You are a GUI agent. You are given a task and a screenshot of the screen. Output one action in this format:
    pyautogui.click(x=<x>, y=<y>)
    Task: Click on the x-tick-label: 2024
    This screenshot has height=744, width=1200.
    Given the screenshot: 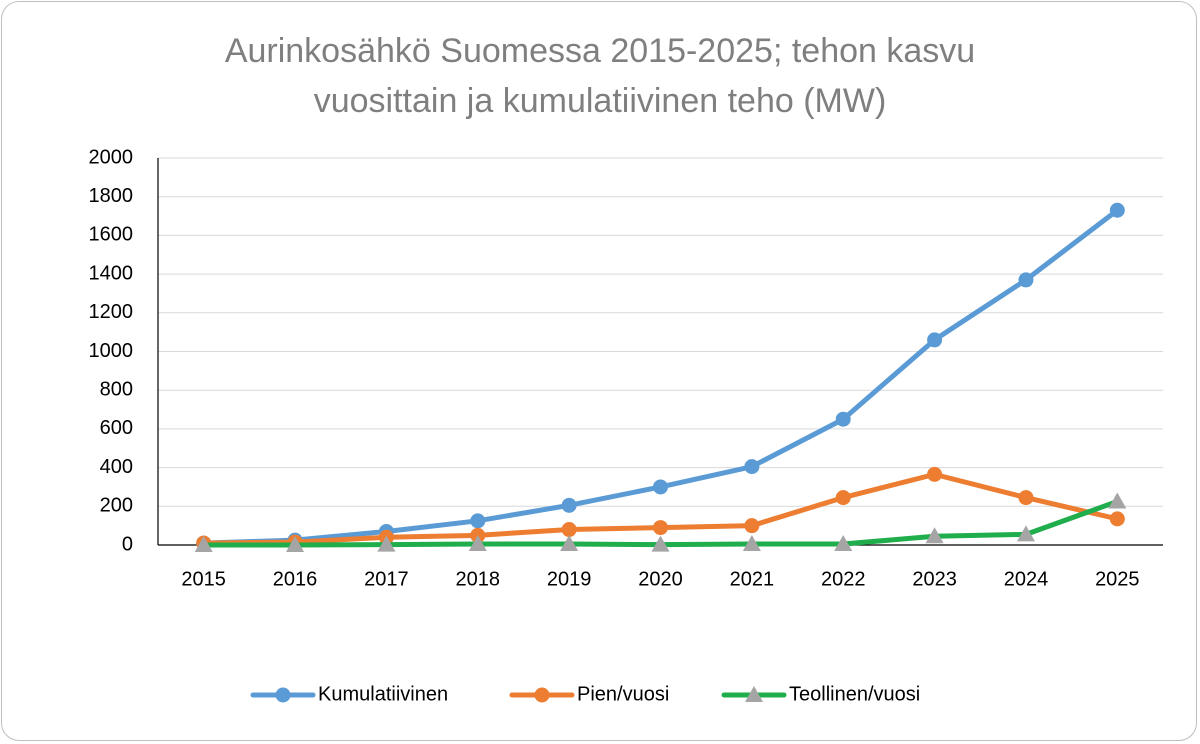 What is the action you would take?
    pyautogui.click(x=1026, y=579)
    